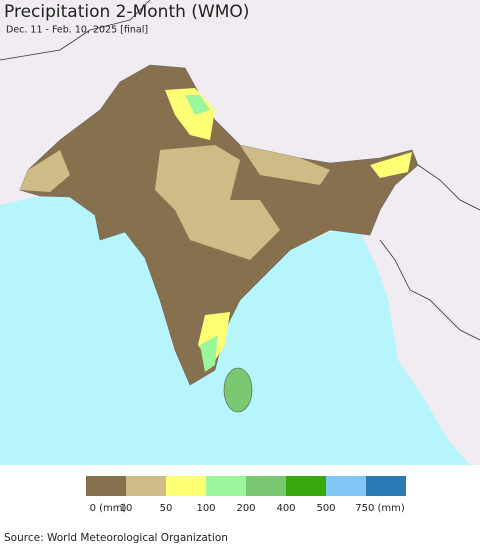  I want to click on legend-label: 400, so click(285, 508).